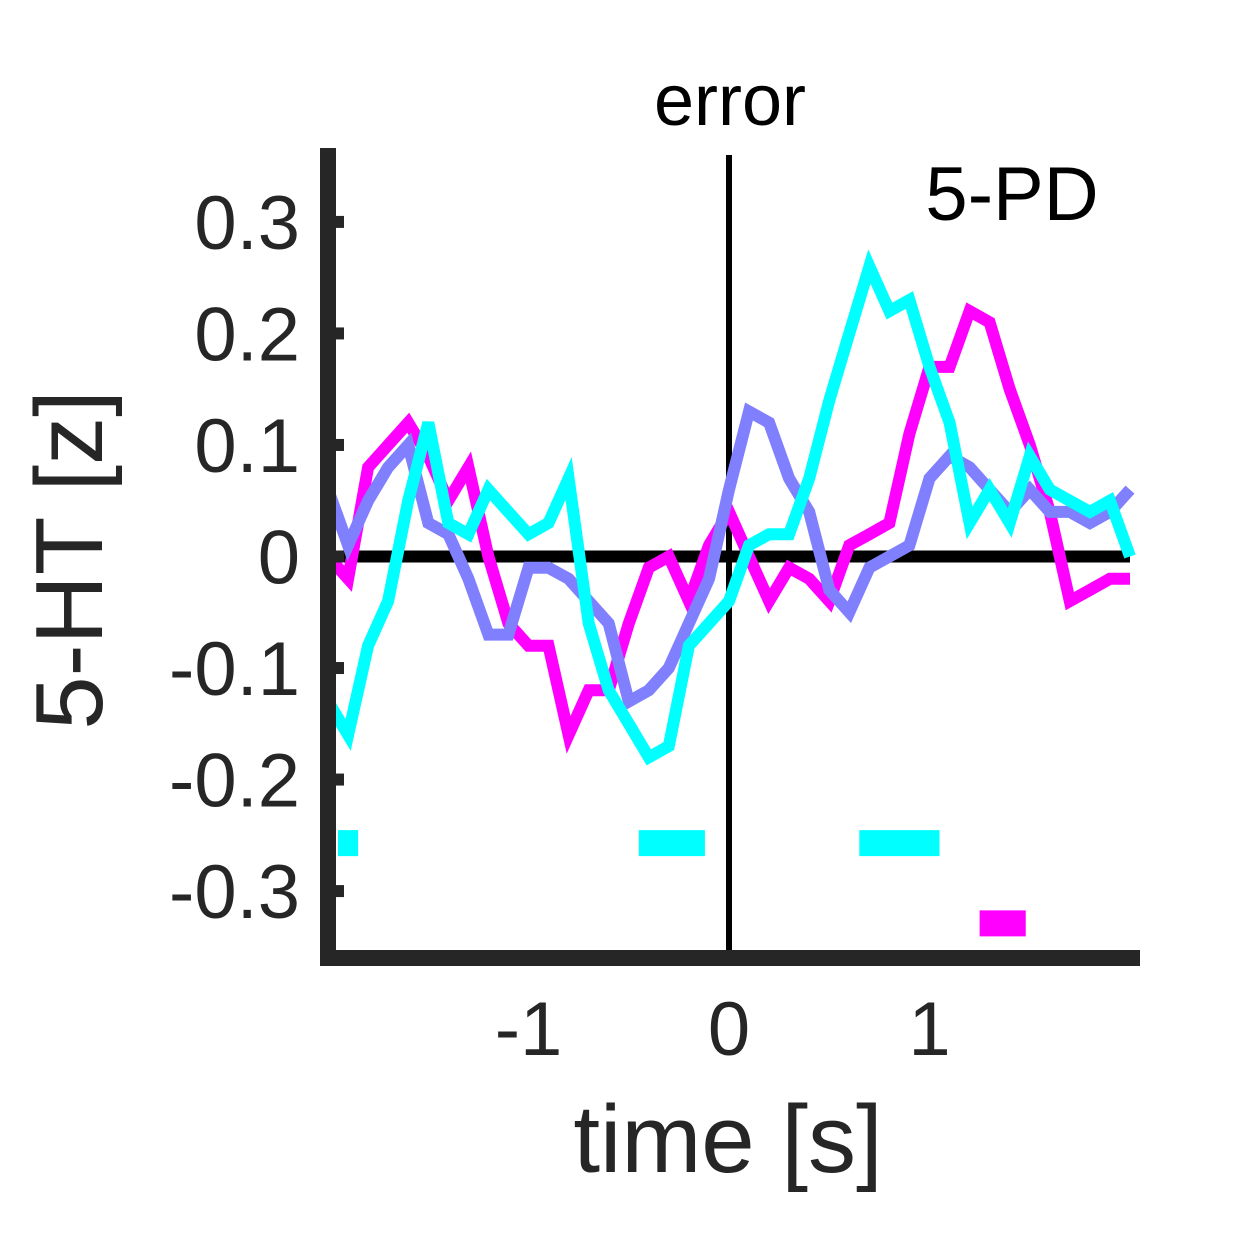 The width and height of the screenshot is (1250, 1250). What do you see at coordinates (234, 781) in the screenshot?
I see `y-tick-label: -0.2` at bounding box center [234, 781].